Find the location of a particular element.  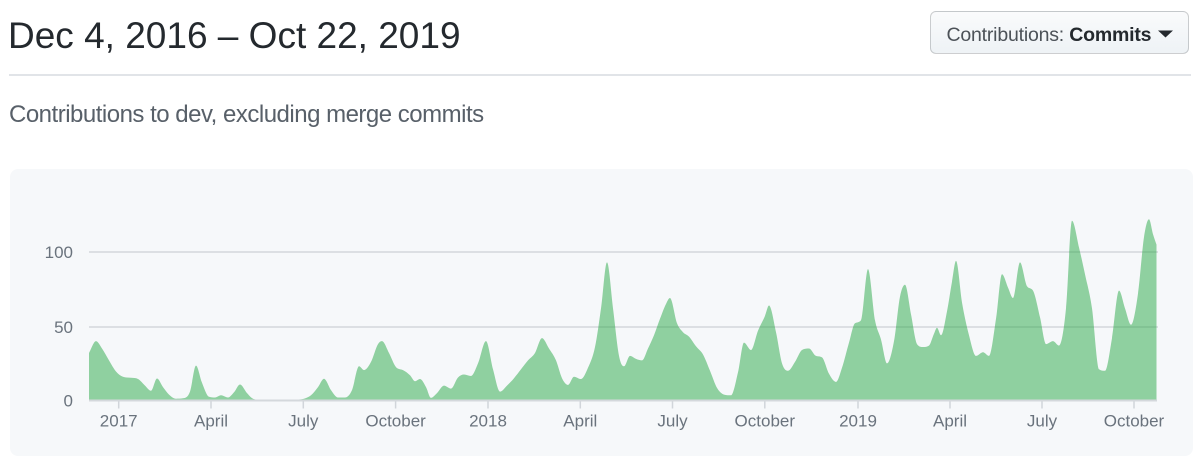

svg-text: 2017 is located at coordinates (119, 421).